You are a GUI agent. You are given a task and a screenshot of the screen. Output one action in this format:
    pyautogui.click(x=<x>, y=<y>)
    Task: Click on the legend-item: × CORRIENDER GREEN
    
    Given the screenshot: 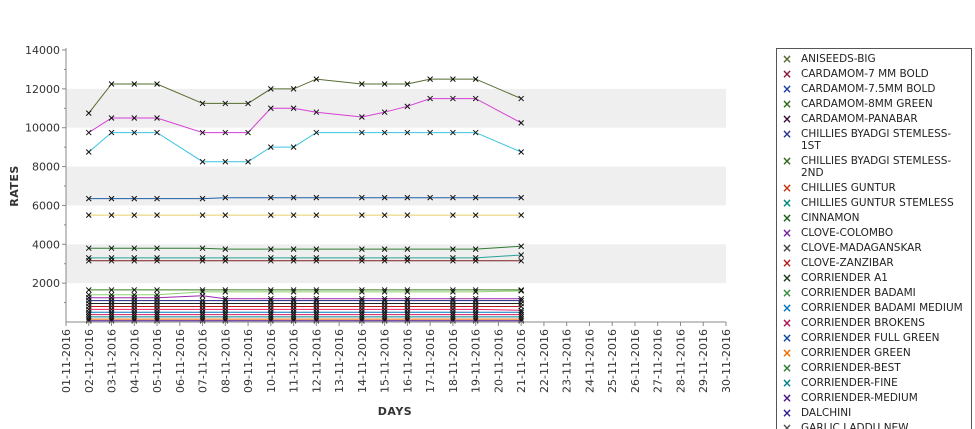 What is the action you would take?
    pyautogui.click(x=873, y=353)
    